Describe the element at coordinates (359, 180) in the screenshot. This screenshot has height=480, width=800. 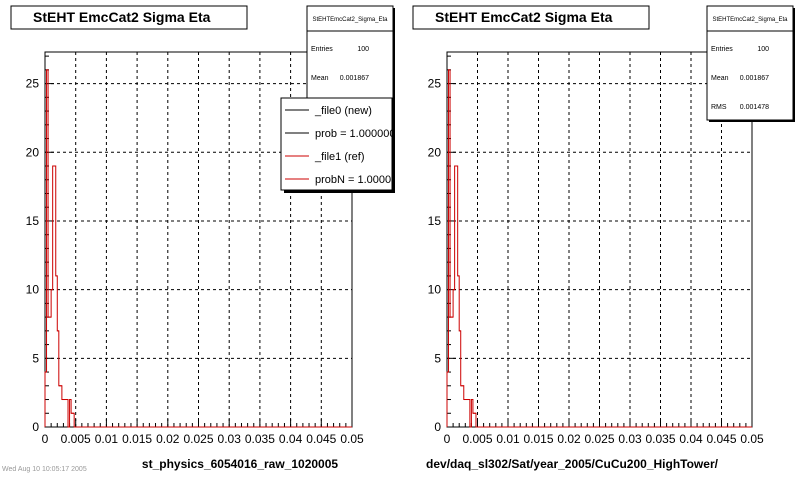
I see `legend-label: probN = 1.000000` at that location.